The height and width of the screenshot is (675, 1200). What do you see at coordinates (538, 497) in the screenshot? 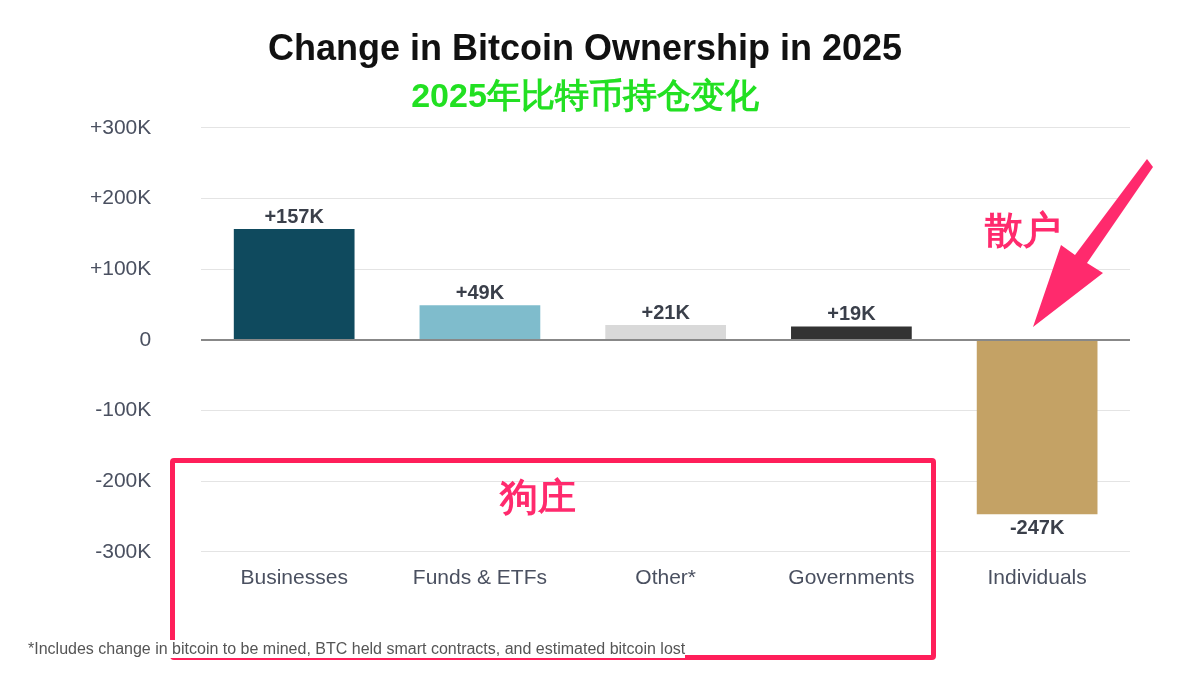
I see `annotation: 狗庄` at bounding box center [538, 497].